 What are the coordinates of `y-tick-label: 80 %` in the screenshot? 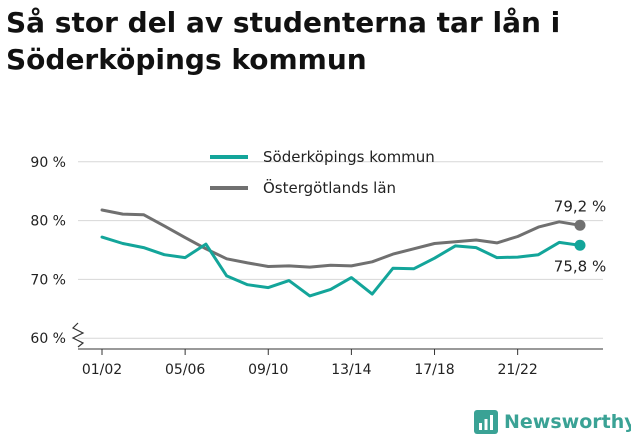 It's located at (48, 222).